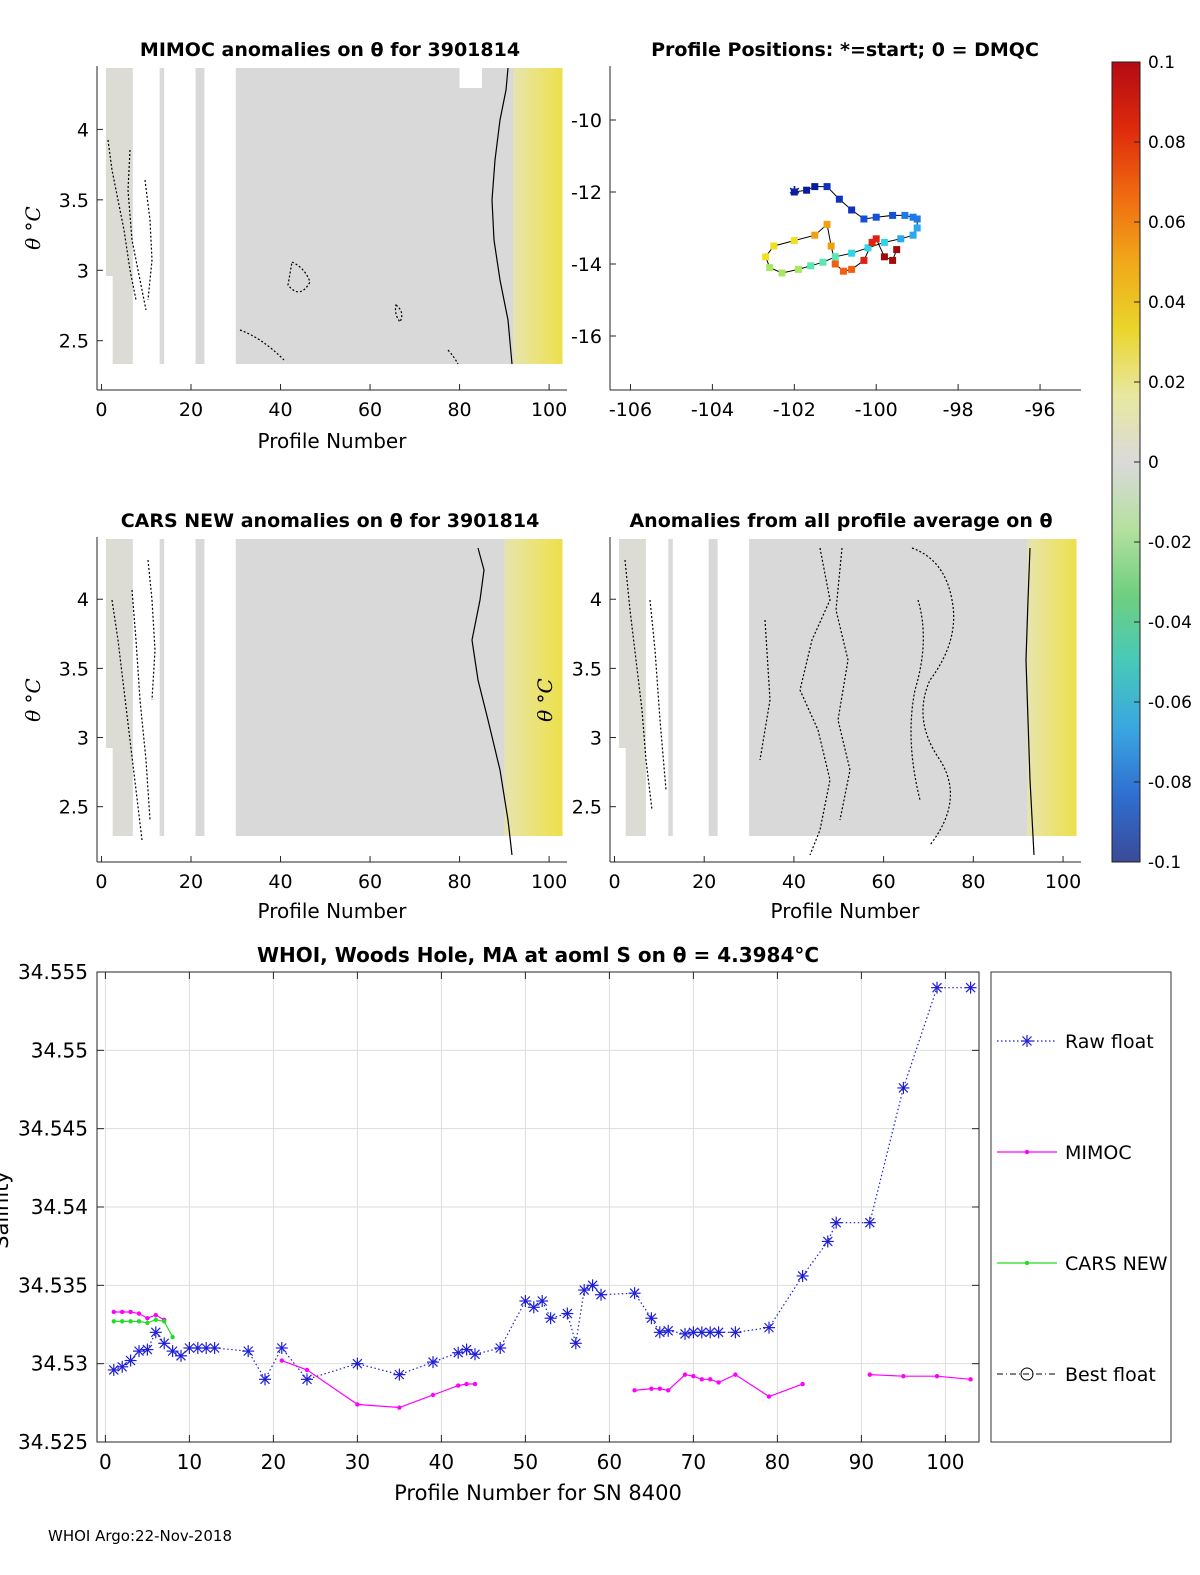  Describe the element at coordinates (1170, 783) in the screenshot. I see `colorbar-tick-label: -0.08` at that location.